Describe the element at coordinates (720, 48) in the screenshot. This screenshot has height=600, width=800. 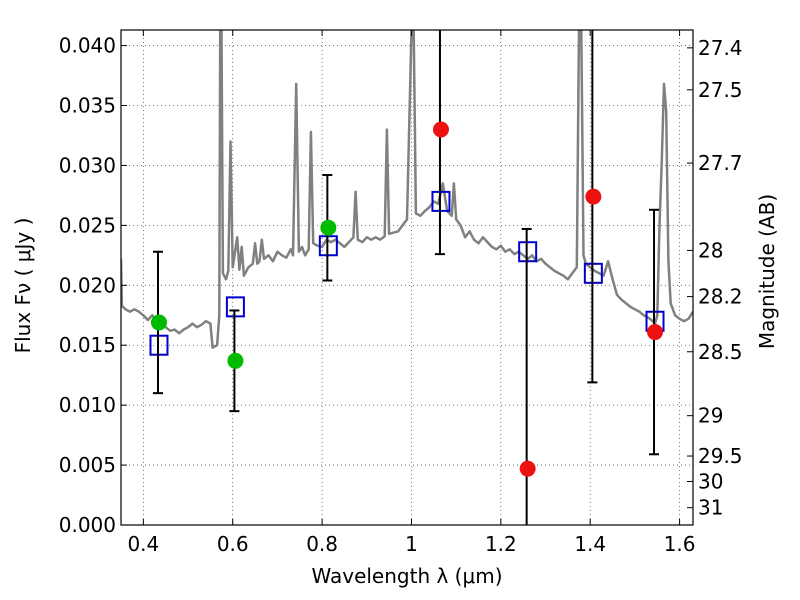
I see `y2-tick-label: 27.4` at that location.